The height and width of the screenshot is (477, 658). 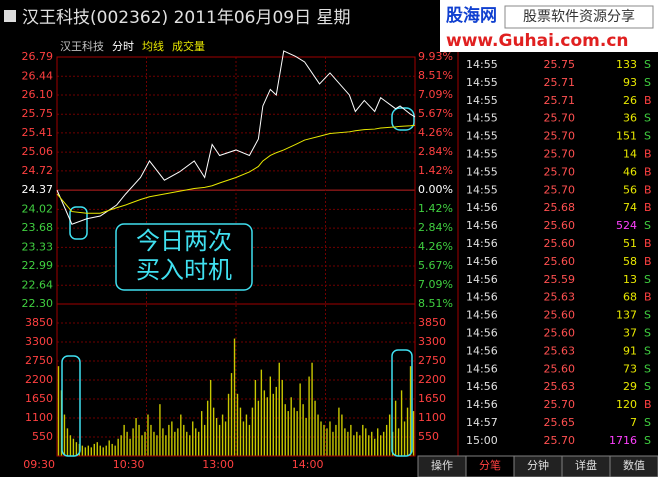 I want to click on trade-volume: 56, so click(x=630, y=189).